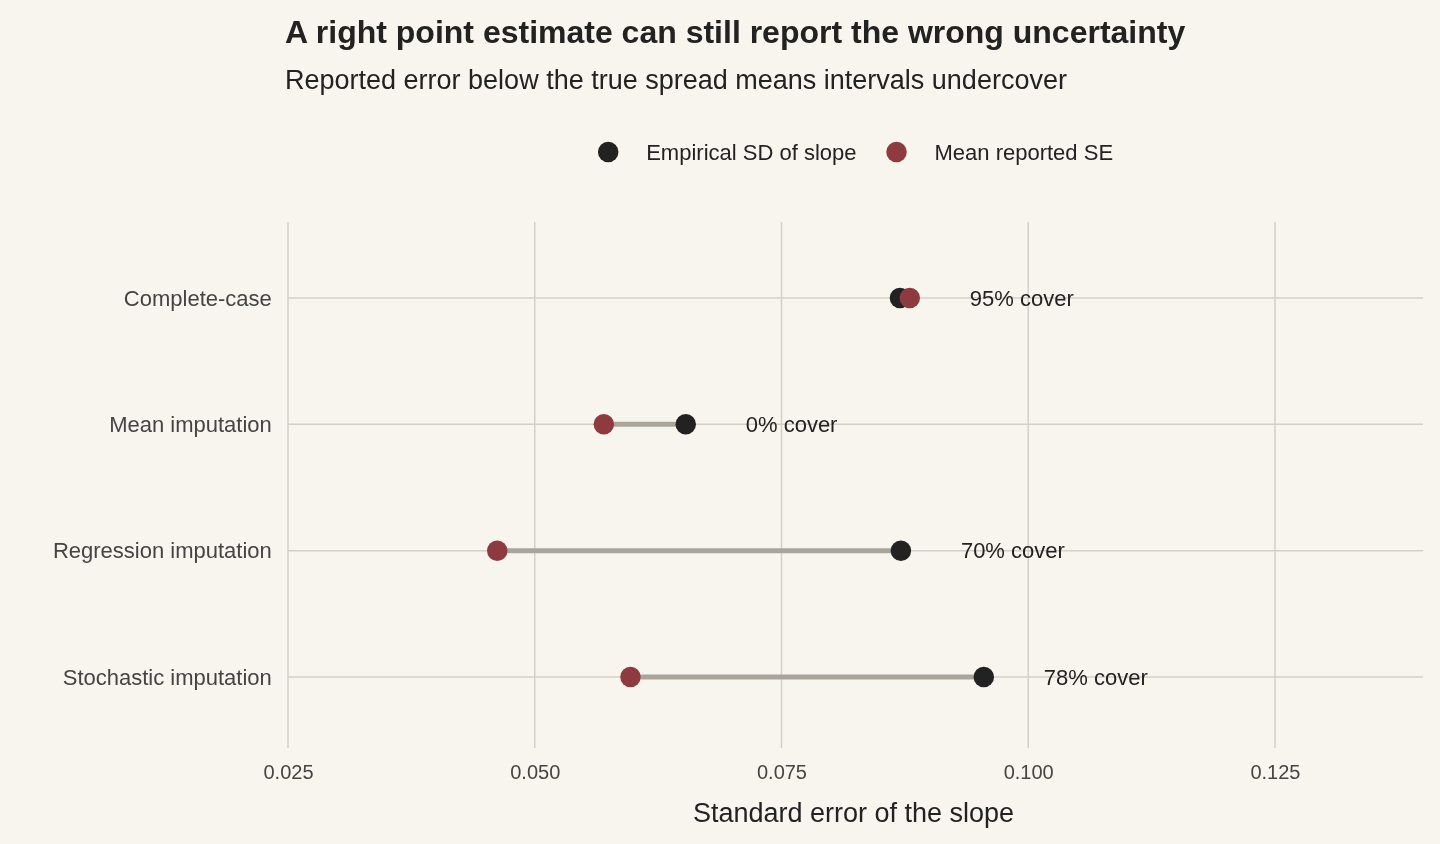  What do you see at coordinates (1275, 772) in the screenshot?
I see `x-tick-label: 0.125` at bounding box center [1275, 772].